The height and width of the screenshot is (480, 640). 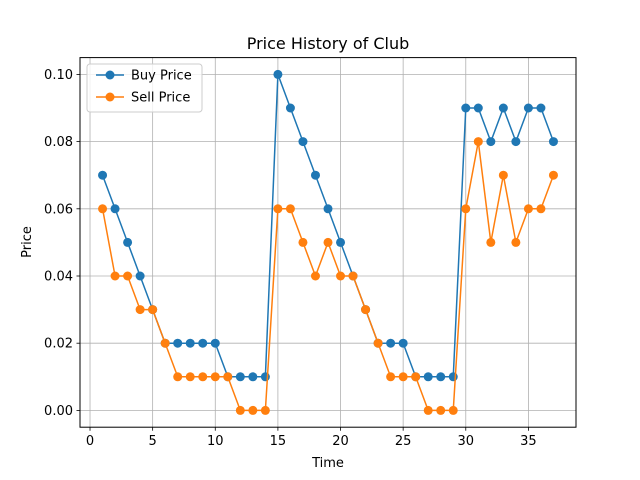 I want to click on x-tick-label: 10, so click(x=215, y=441).